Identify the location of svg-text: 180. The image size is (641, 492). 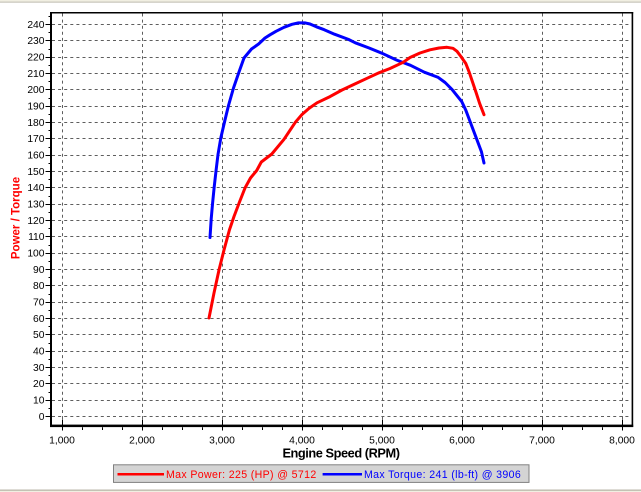
(35, 123).